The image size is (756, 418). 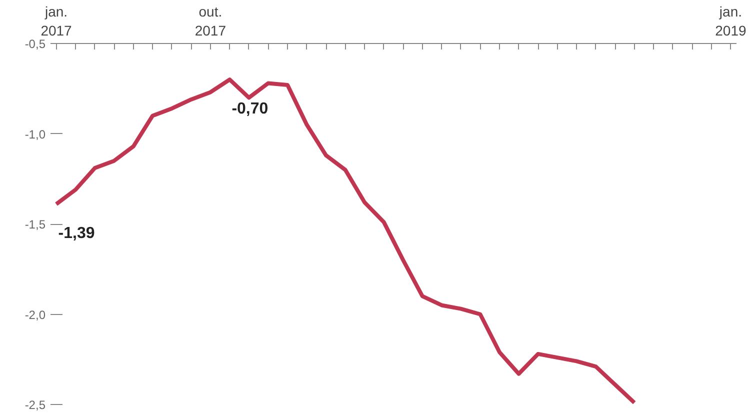 I want to click on data-label: -0,70, so click(x=250, y=109).